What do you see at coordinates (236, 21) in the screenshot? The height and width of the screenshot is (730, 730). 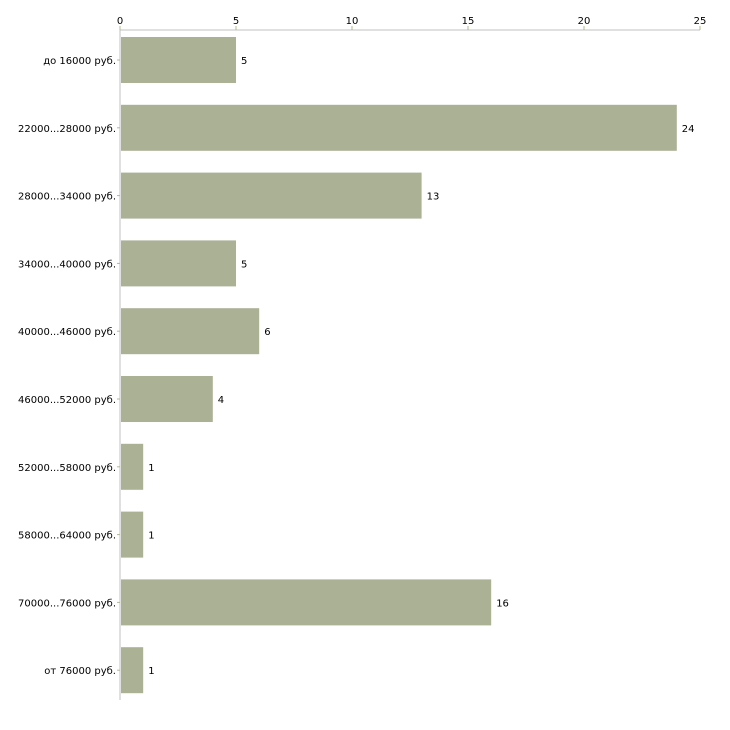 I see `x-tick-label: 5` at bounding box center [236, 21].